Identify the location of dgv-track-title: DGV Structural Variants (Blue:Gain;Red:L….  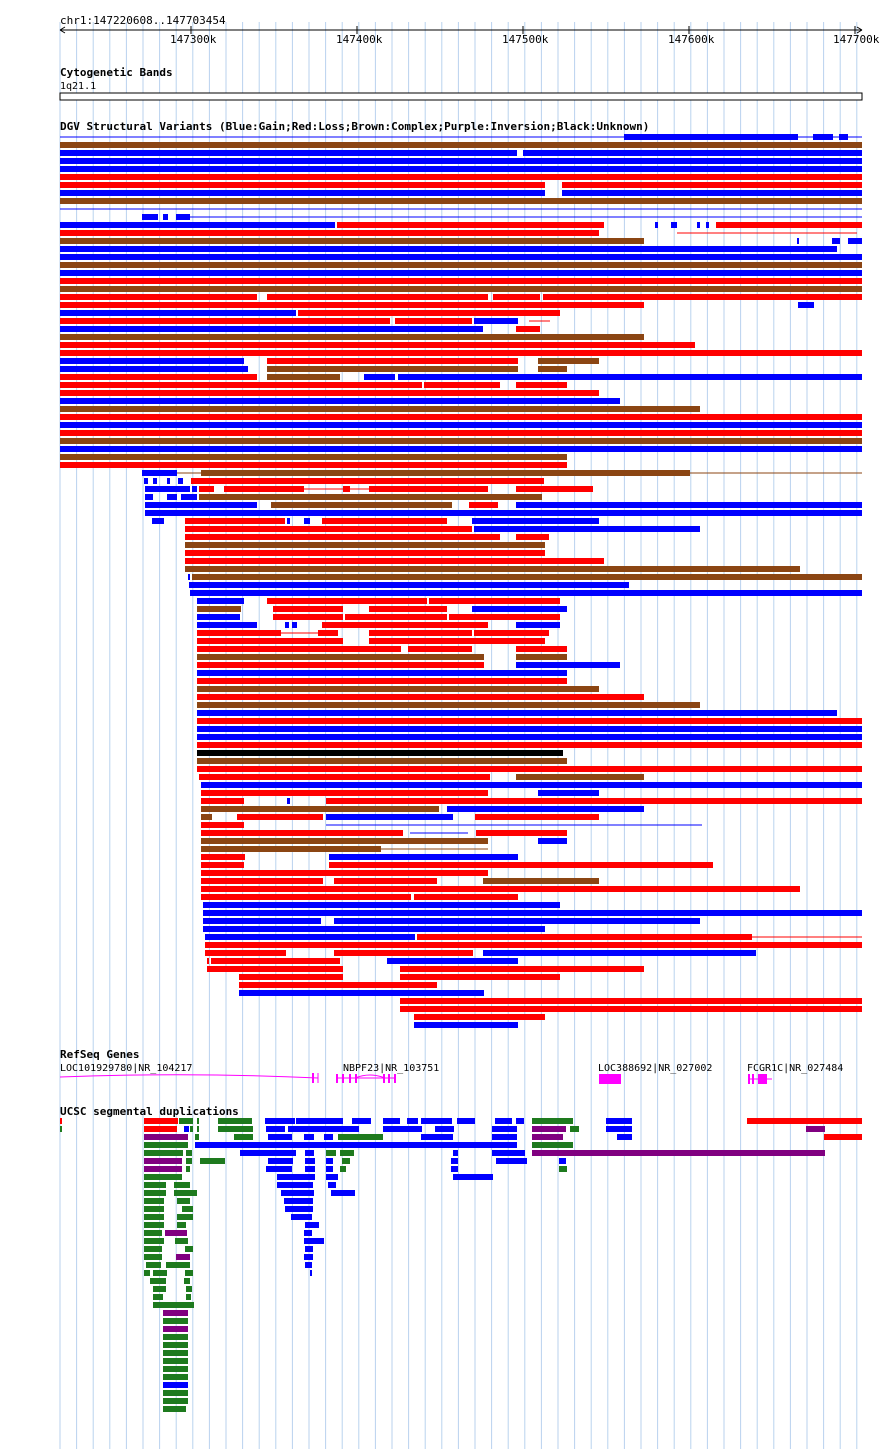
(355, 126).